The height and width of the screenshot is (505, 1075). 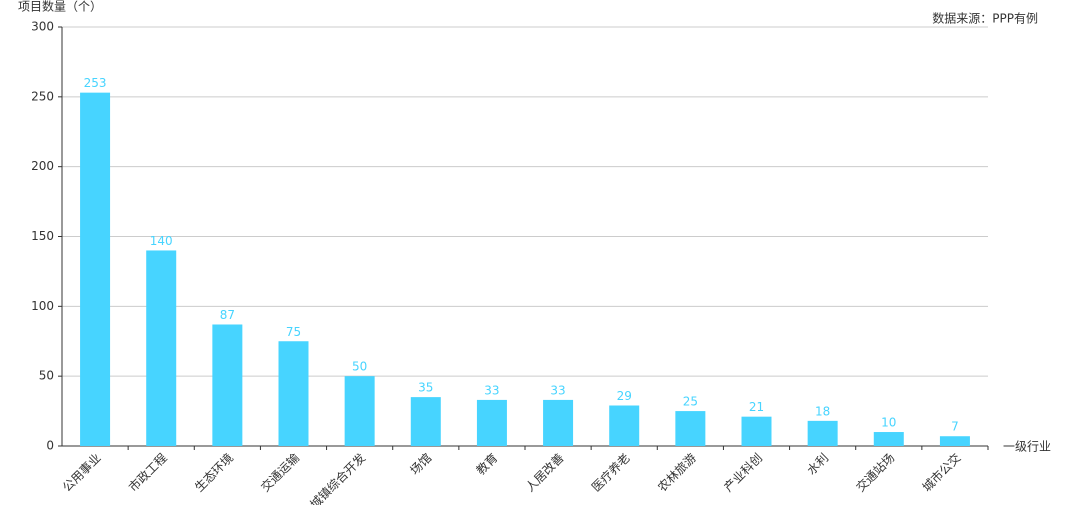 What do you see at coordinates (359, 367) in the screenshot?
I see `value-label: 50` at bounding box center [359, 367].